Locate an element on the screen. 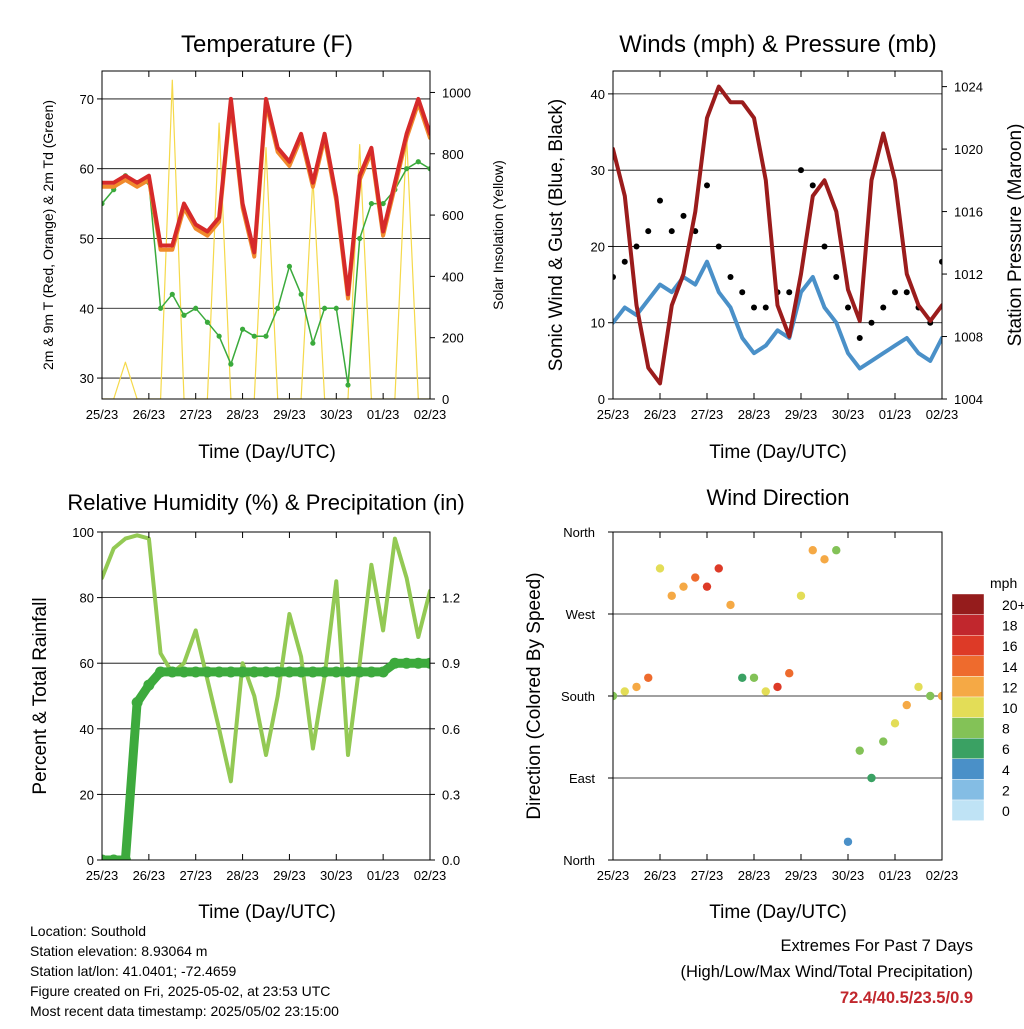 This screenshot has width=1024, height=1029. y-tick-label-right: 1004 is located at coordinates (968, 399).